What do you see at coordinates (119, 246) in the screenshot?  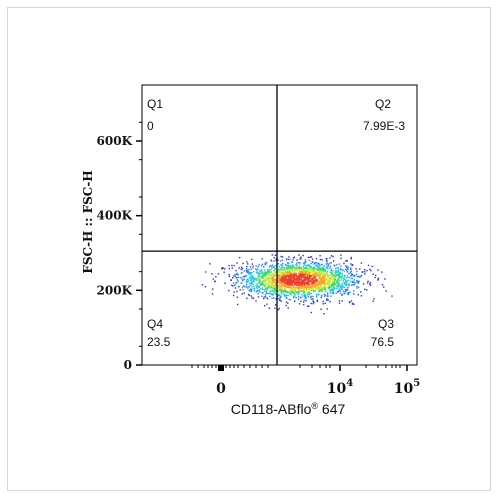 I see `y-axis: 0 200K 400K 600K` at bounding box center [119, 246].